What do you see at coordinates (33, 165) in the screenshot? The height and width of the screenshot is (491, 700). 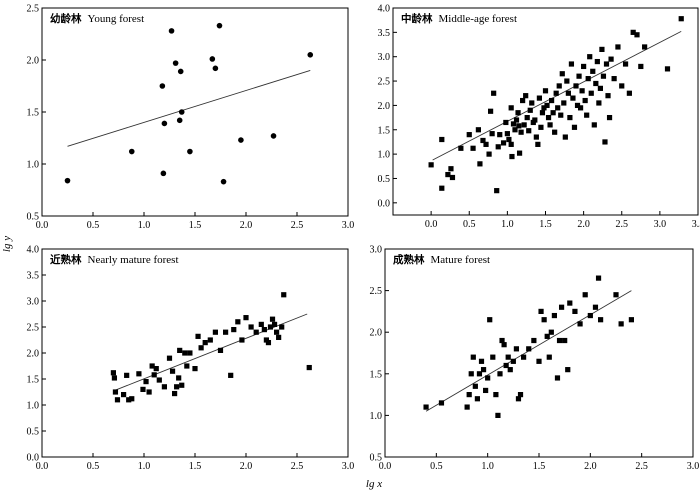 I see `y-tick-label: 1.0` at bounding box center [33, 165].